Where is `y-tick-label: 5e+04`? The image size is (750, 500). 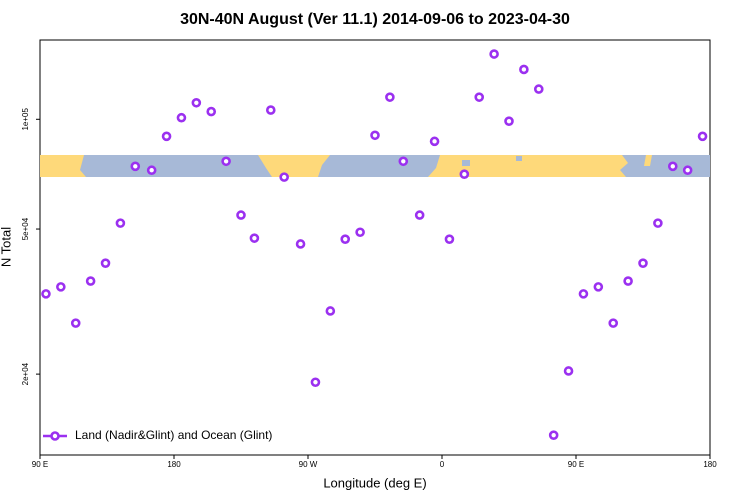
y-tick-label: 5e+04 is located at coordinates (25, 228).